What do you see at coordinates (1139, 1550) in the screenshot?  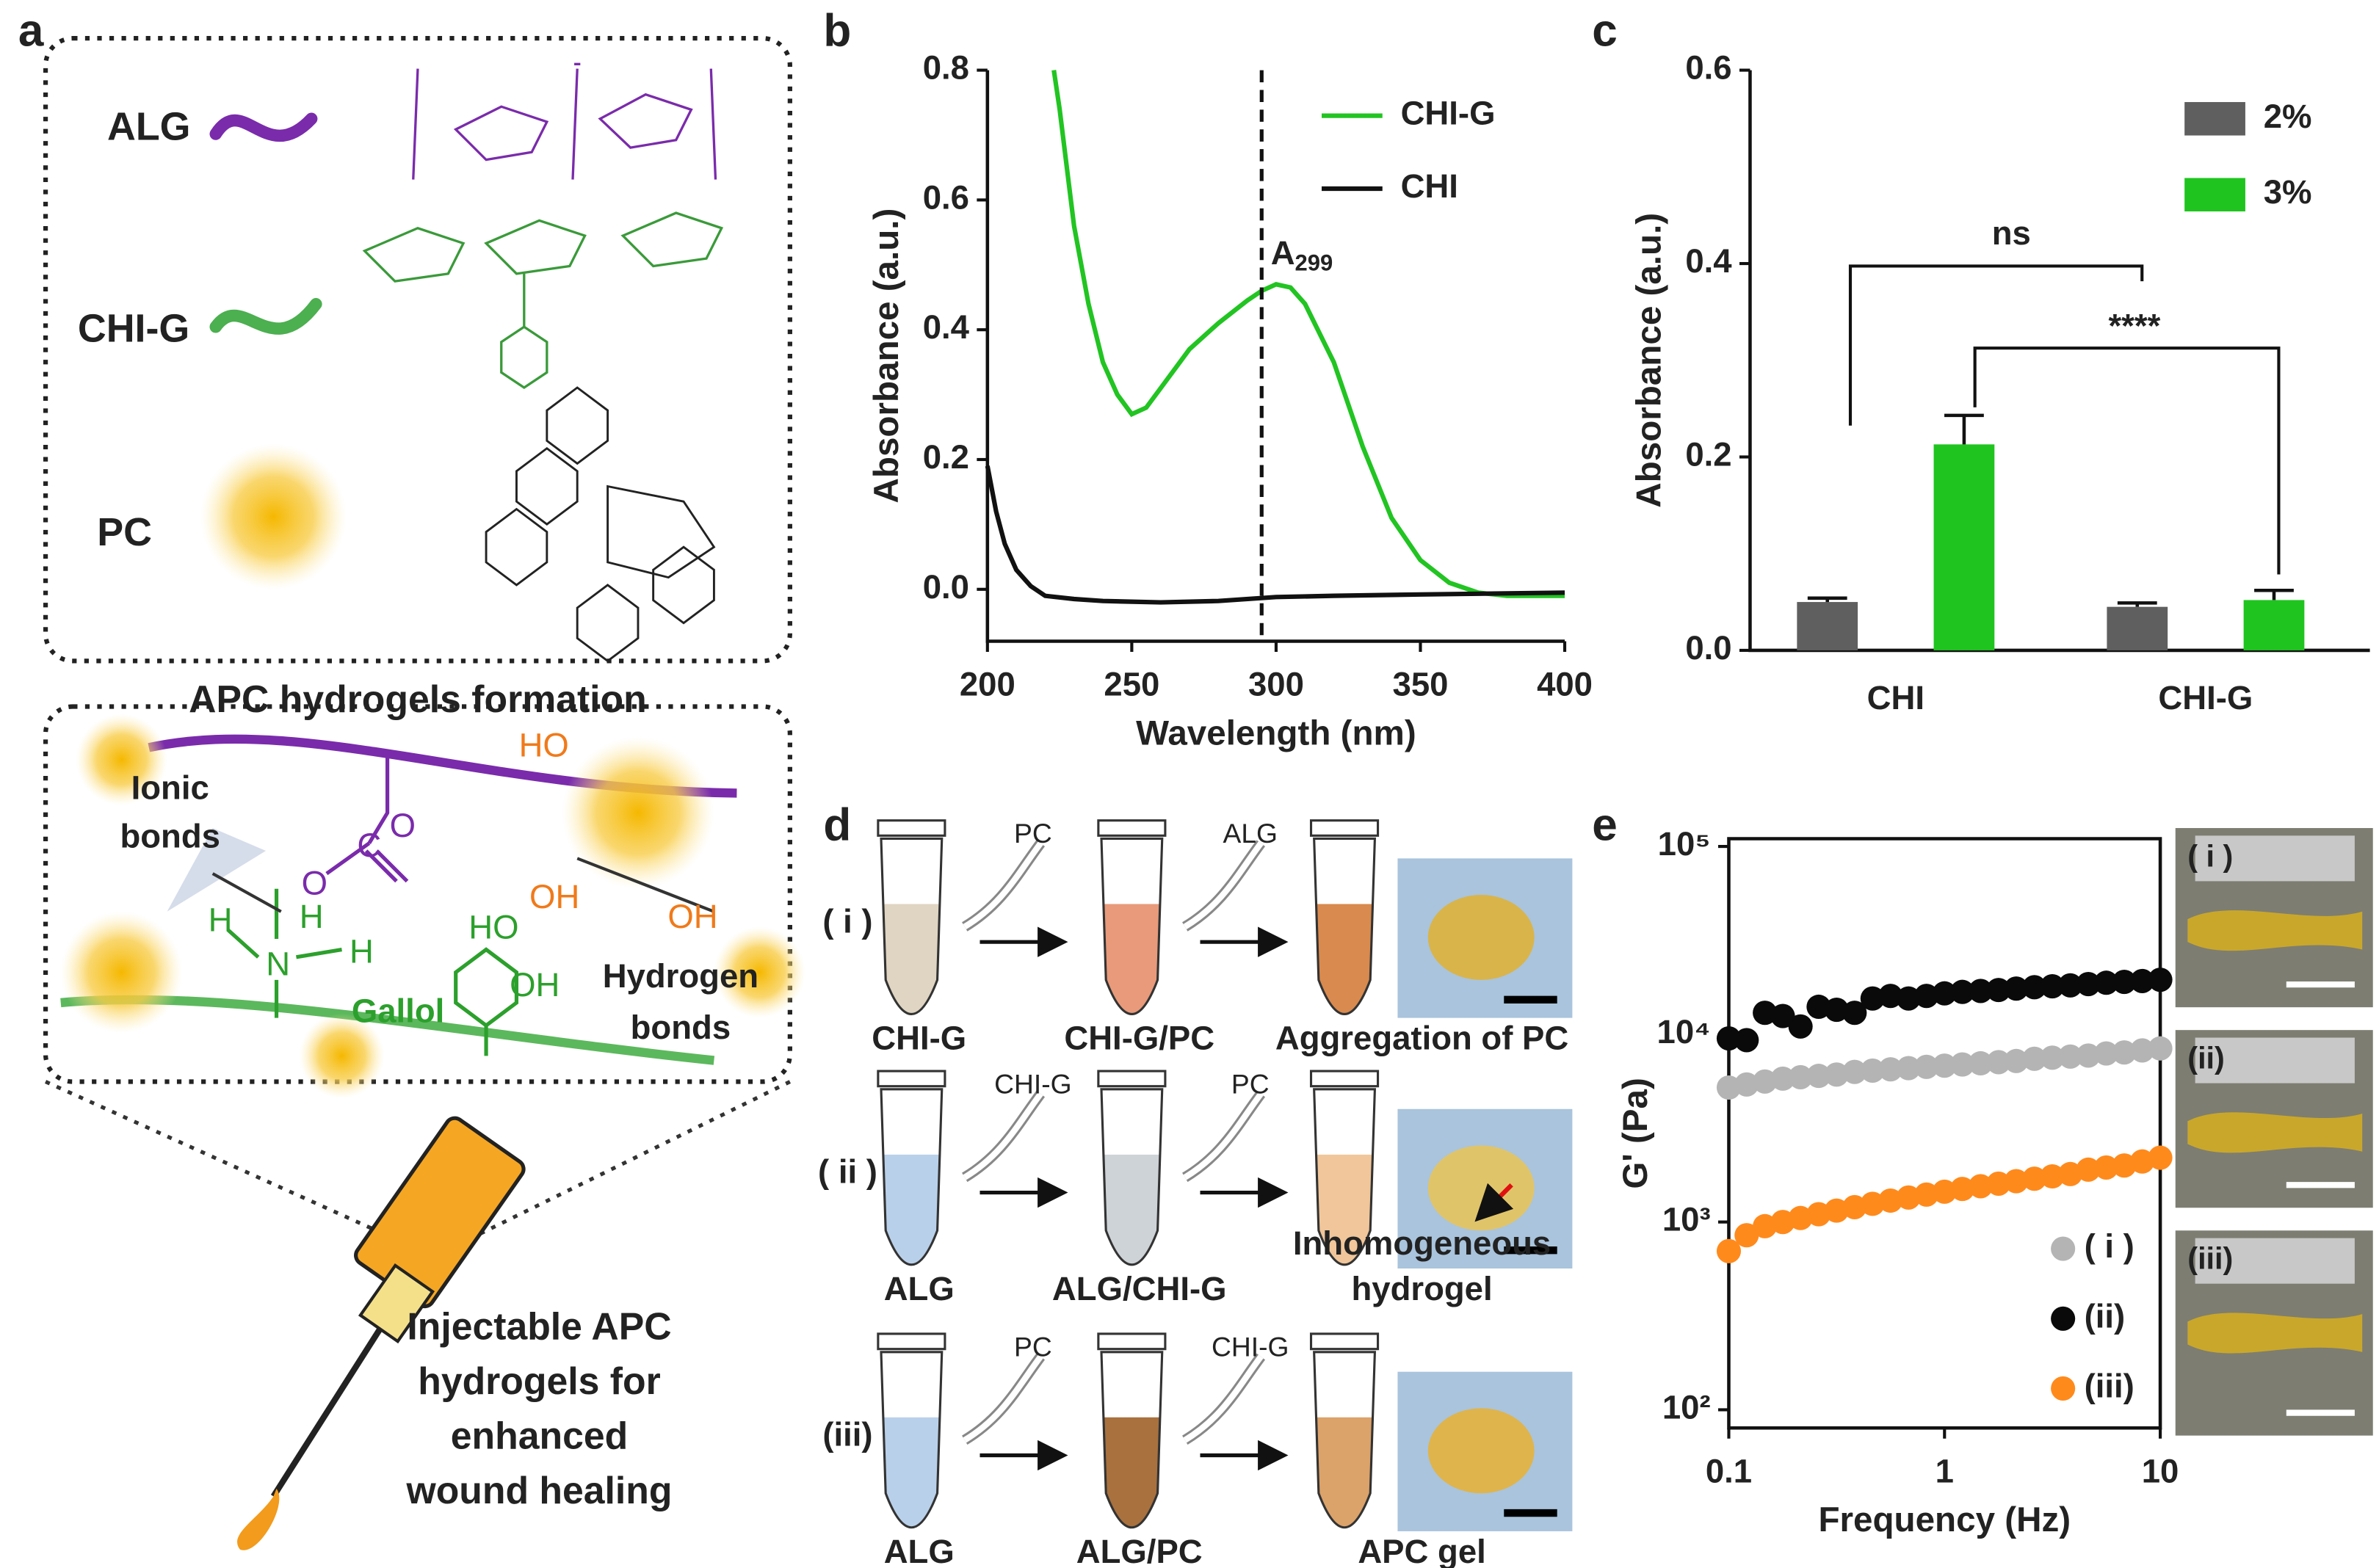 I see `stage-label: ALG/PC` at bounding box center [1139, 1550].